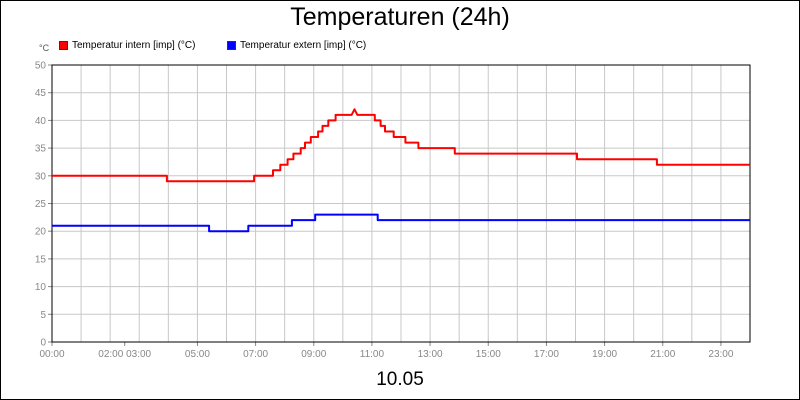 This screenshot has height=400, width=800. Describe the element at coordinates (44, 48) in the screenshot. I see `y-axis-unit-label: °C` at that location.